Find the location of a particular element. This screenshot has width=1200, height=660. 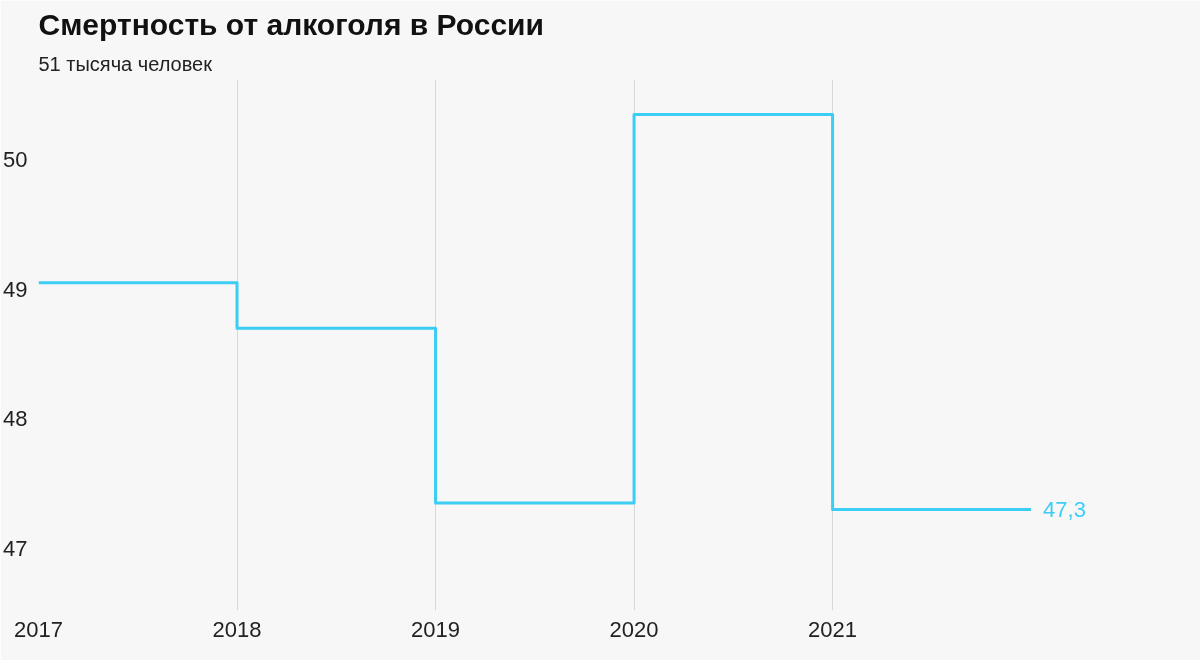

x-tick-label: 2018 is located at coordinates (237, 629).